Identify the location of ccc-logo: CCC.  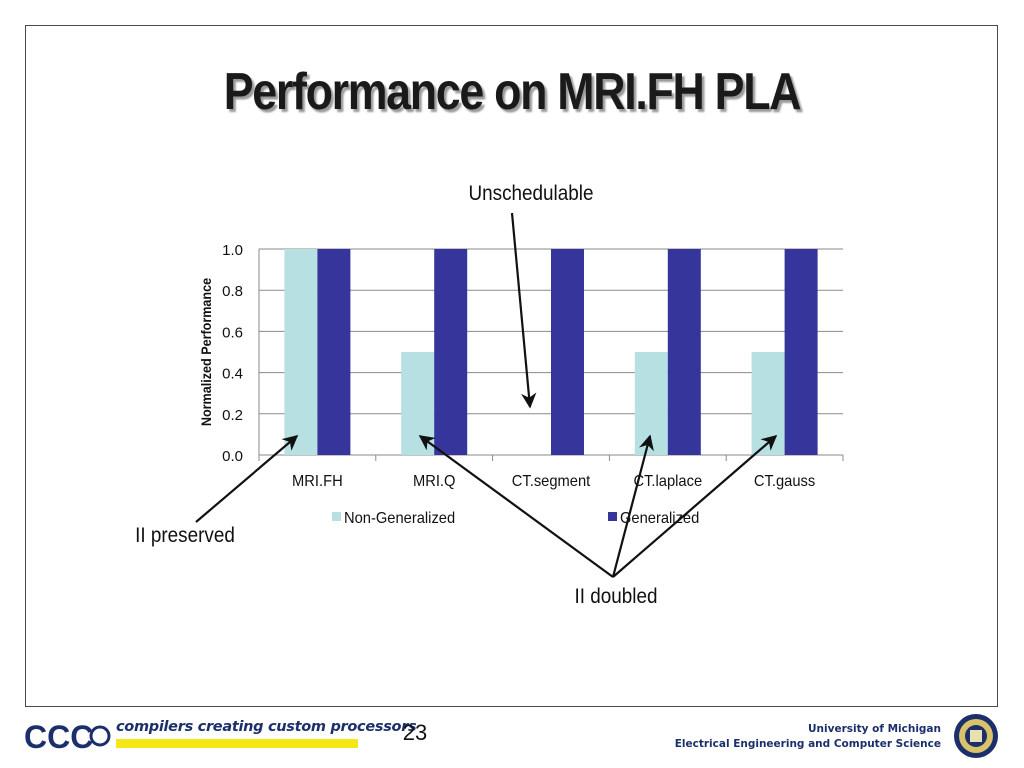
(67, 737).